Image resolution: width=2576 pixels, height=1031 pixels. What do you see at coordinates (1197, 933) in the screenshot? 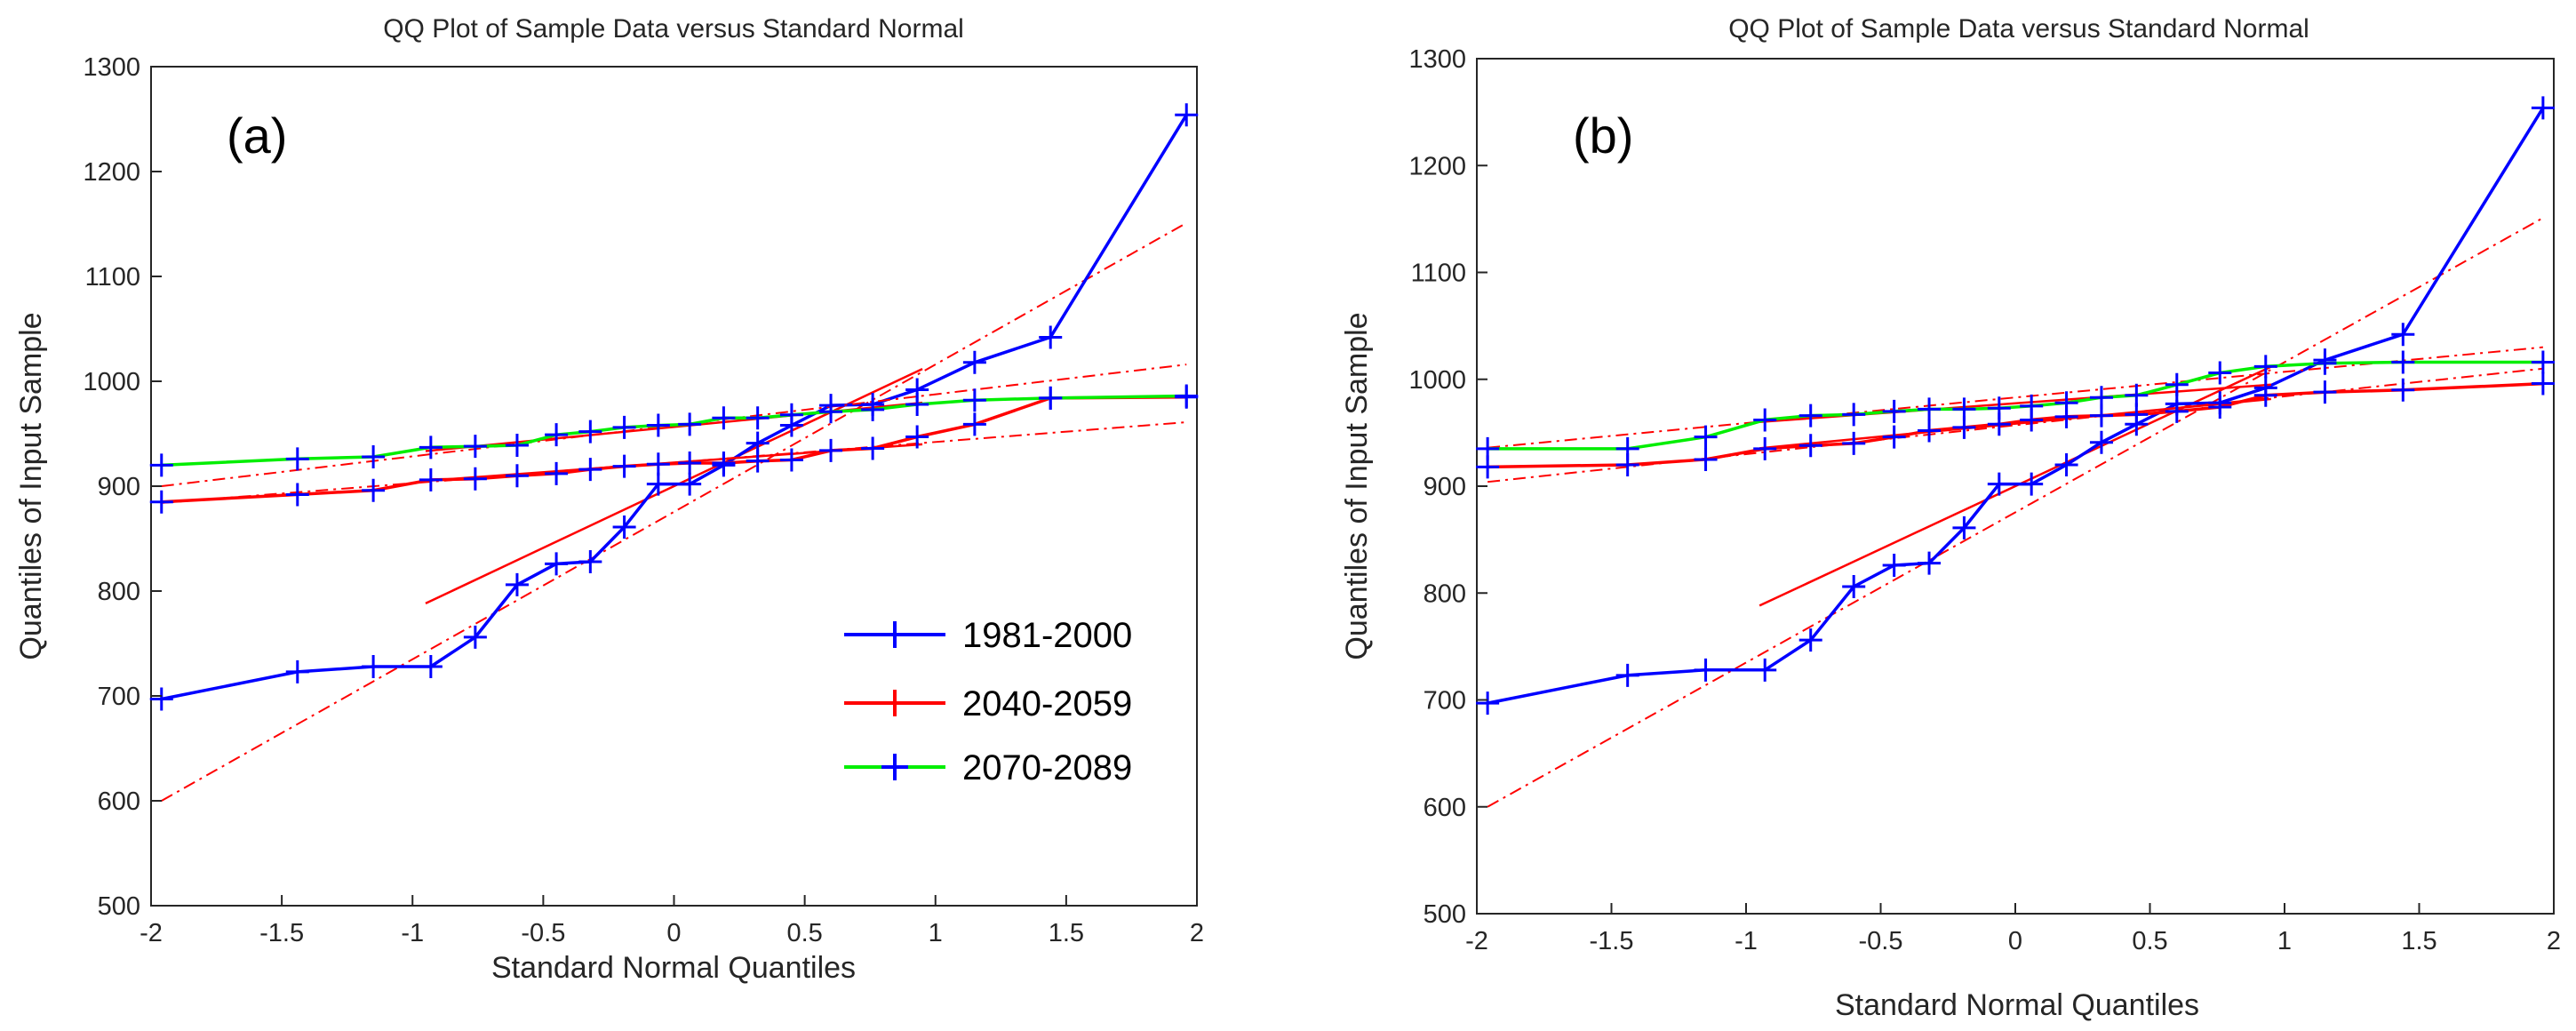
I see `x-tick-label-2-a: 2` at bounding box center [1197, 933].